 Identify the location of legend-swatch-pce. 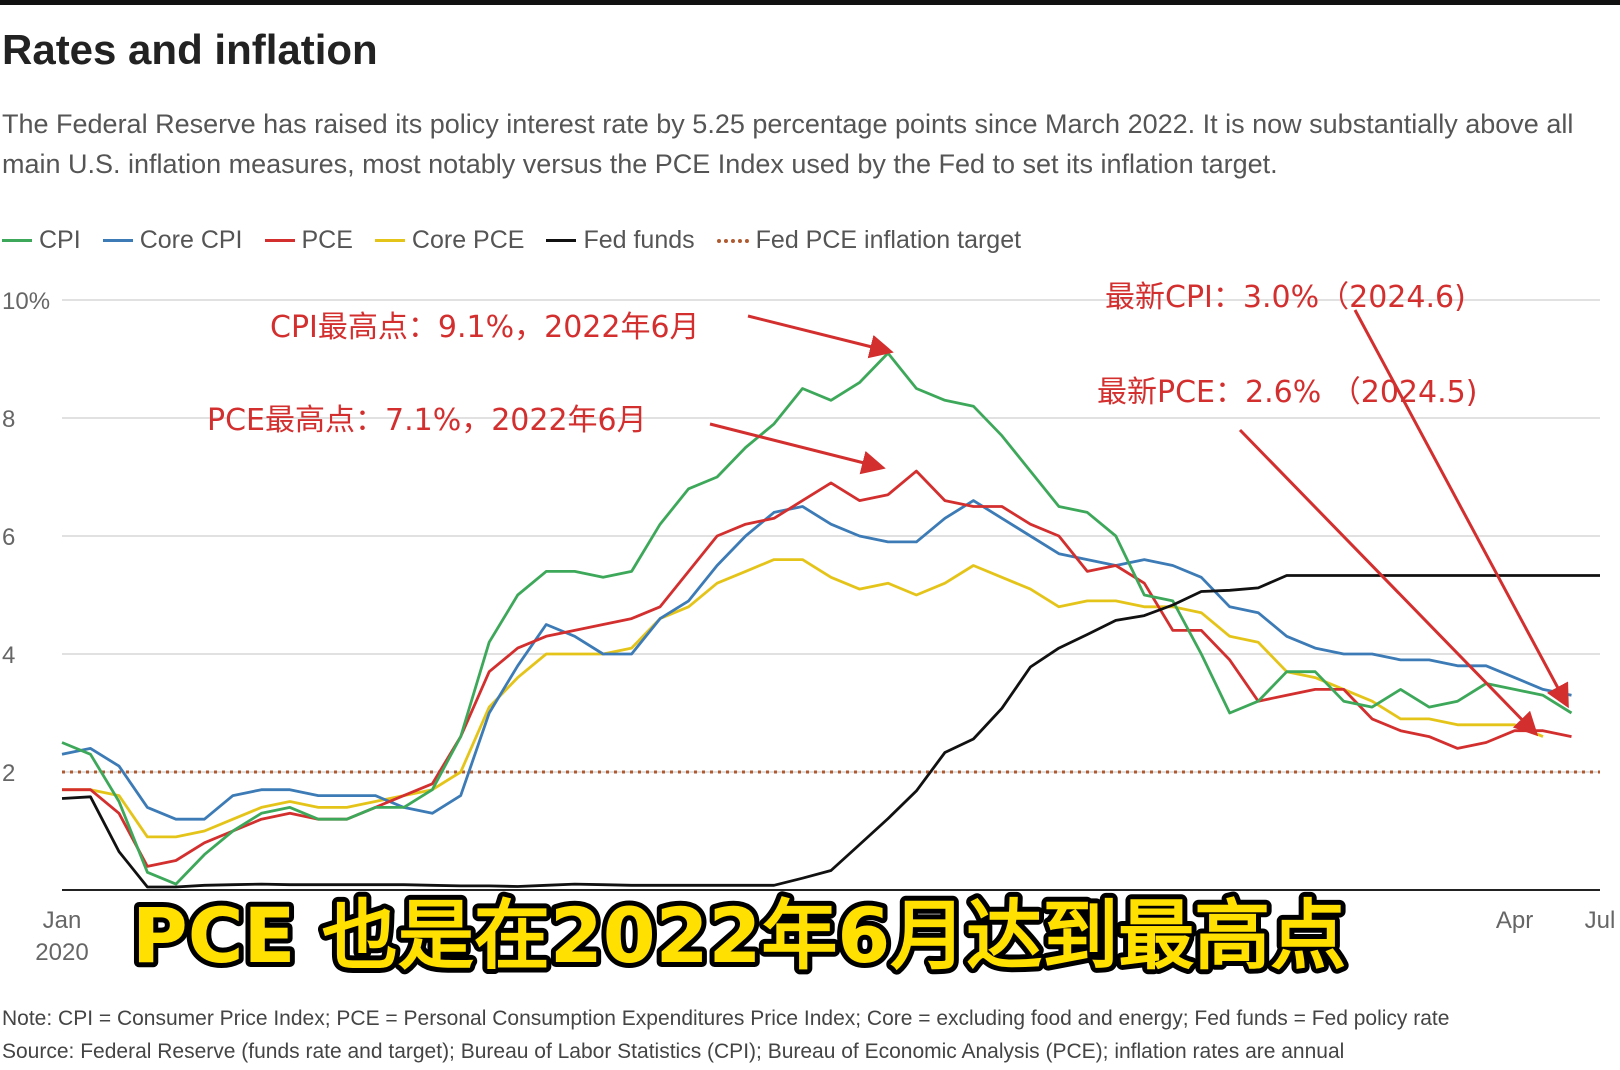
(279, 240).